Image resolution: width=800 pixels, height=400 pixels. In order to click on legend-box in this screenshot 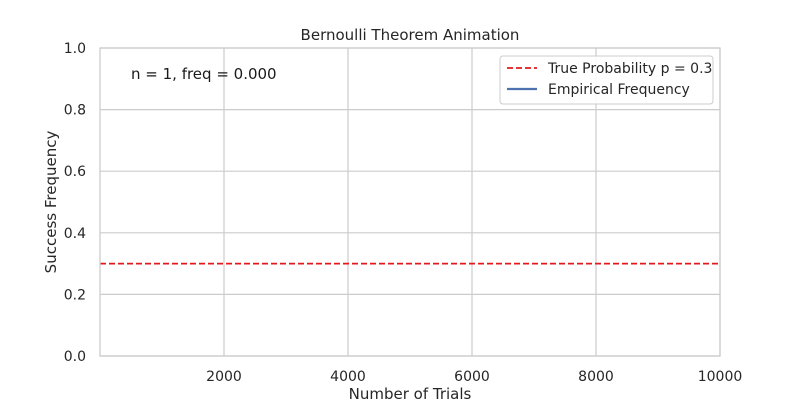, I will do `click(606, 80)`.